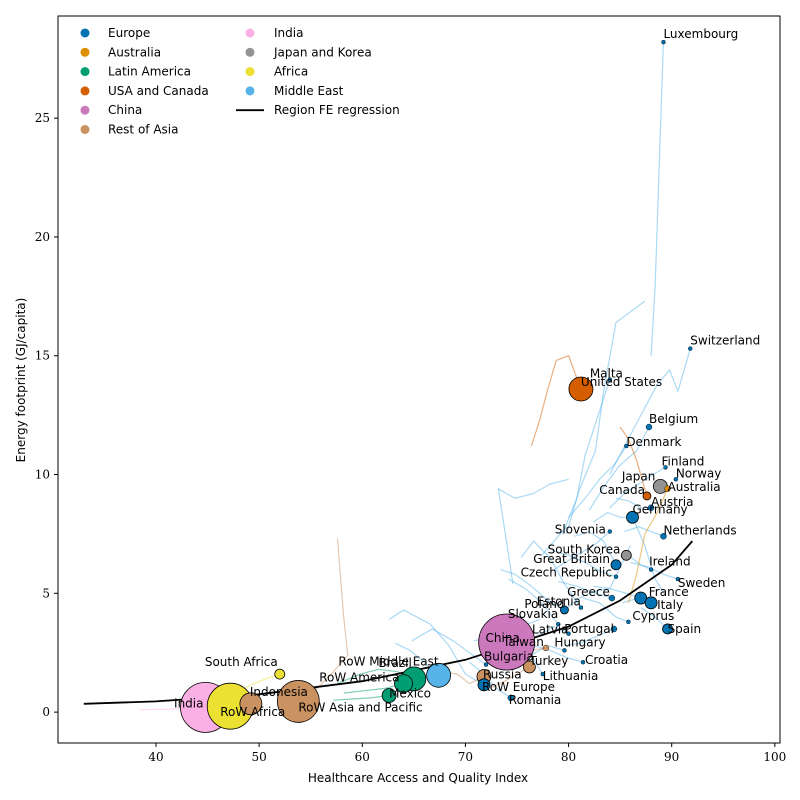 The width and height of the screenshot is (800, 800). I want to click on label-spain: Spain, so click(685, 629).